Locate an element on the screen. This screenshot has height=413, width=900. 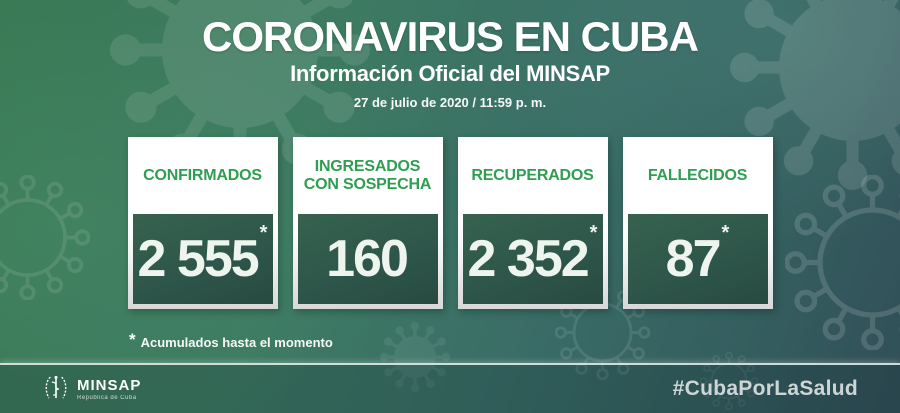
stat-value-box: 87 * is located at coordinates (697, 259).